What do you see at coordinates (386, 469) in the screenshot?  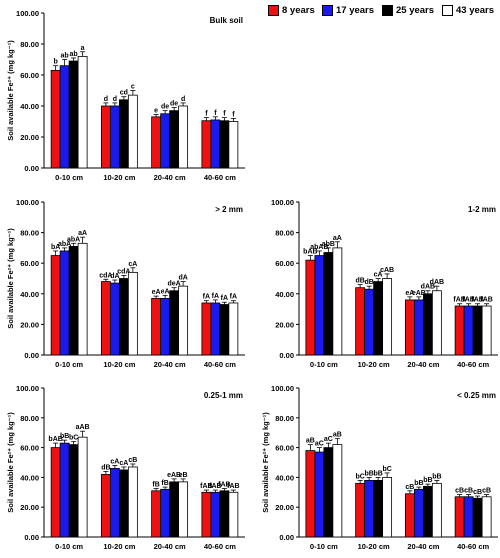 I see `significance-label: bC` at bounding box center [386, 469].